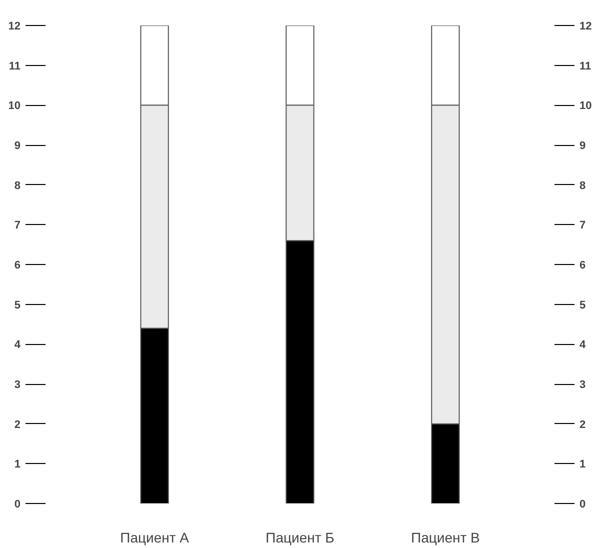 Image resolution: width=599 pixels, height=548 pixels. What do you see at coordinates (17, 305) in the screenshot?
I see `y-tick-label: 5` at bounding box center [17, 305].